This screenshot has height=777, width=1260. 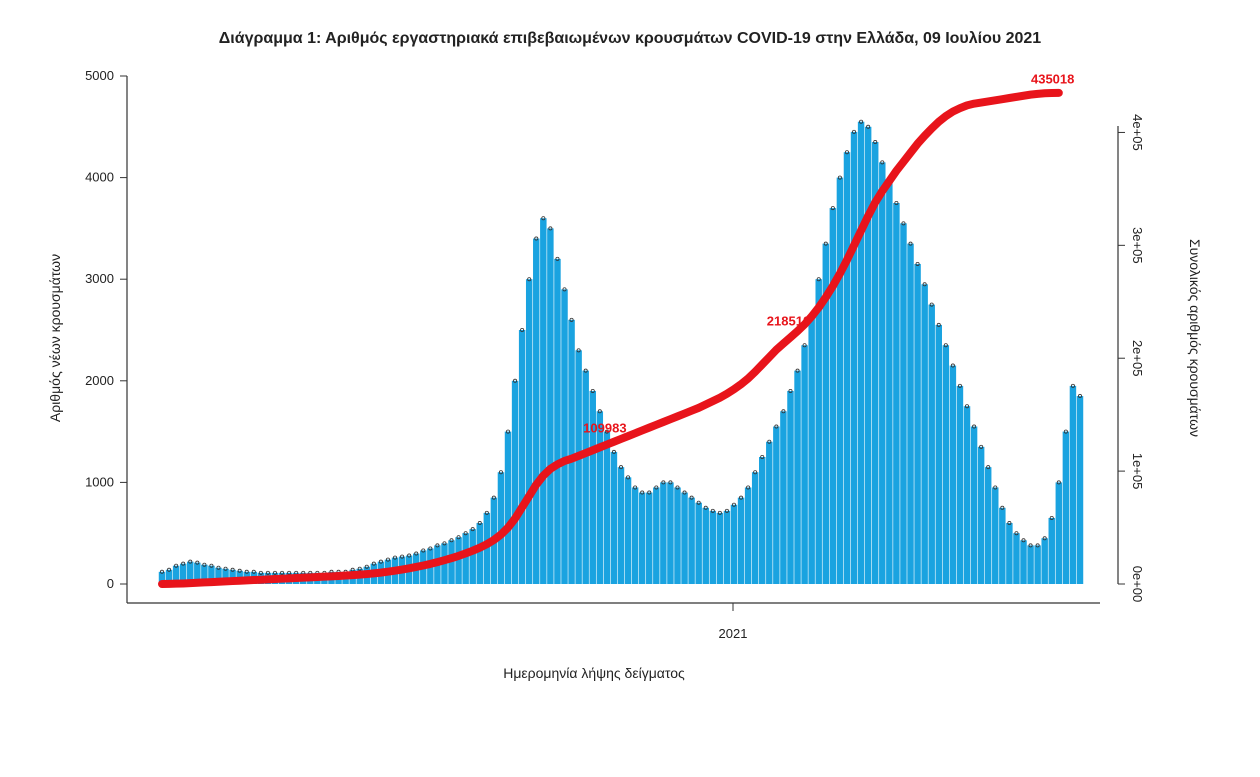 I want to click on y2-tick-label: 2e+05, so click(x=1137, y=358).